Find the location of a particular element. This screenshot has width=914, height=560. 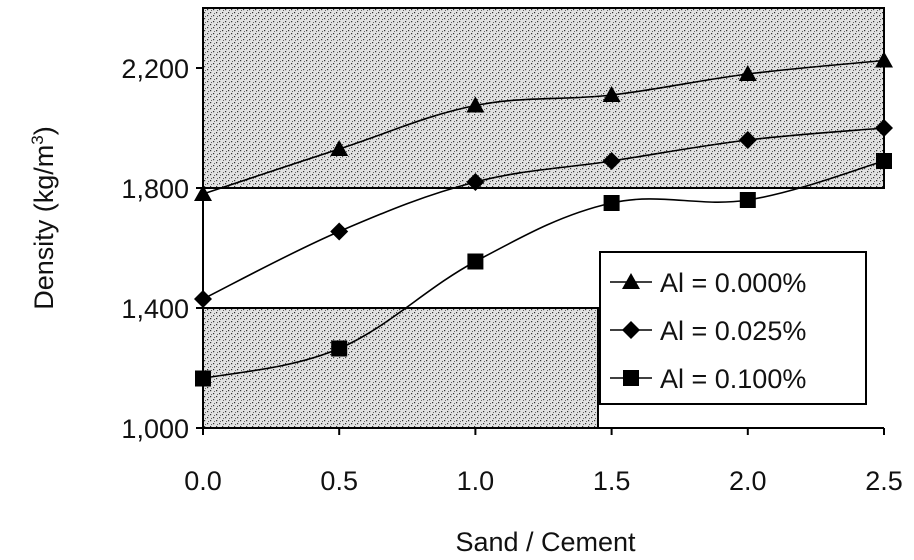

legend-label: Al = 0.000% is located at coordinates (733, 283).